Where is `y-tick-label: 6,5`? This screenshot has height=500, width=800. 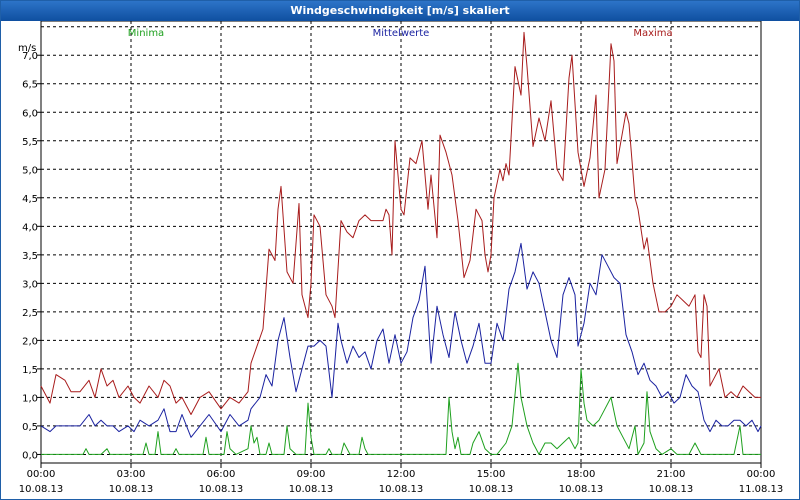 y-tick-label: 6,5 is located at coordinates (30, 85).